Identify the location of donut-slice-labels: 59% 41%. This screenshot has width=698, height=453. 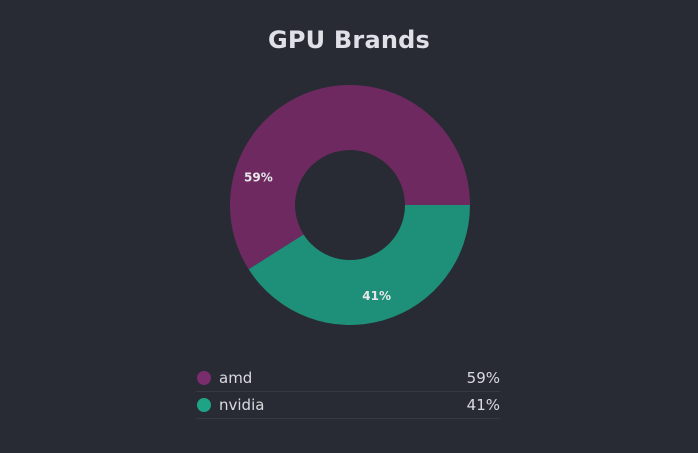
(317, 236).